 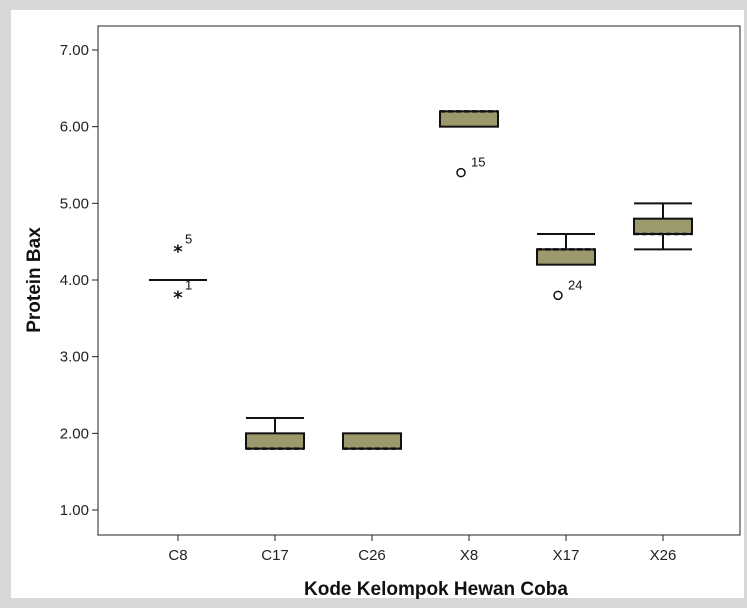 I want to click on x-axis-title: Kode Kelompok Hewan Coba, so click(x=436, y=589).